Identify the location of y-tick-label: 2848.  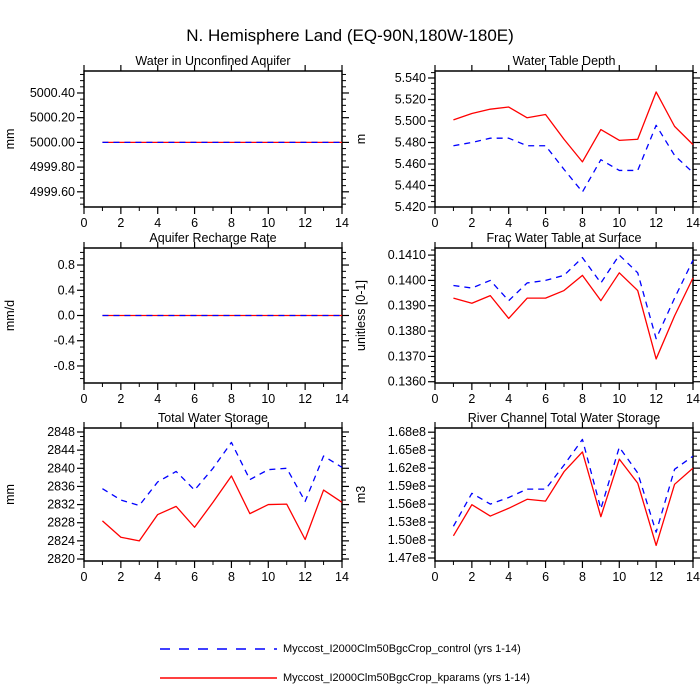
(61, 432).